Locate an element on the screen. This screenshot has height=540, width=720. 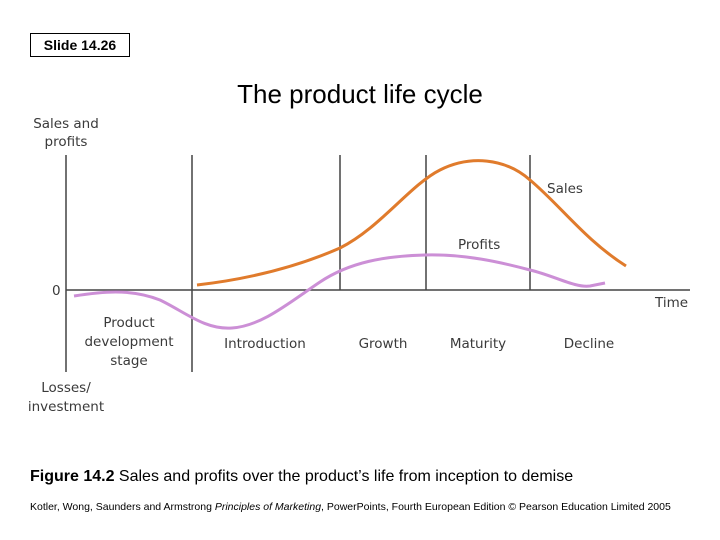
profits-curve-label: Profits is located at coordinates (479, 245).